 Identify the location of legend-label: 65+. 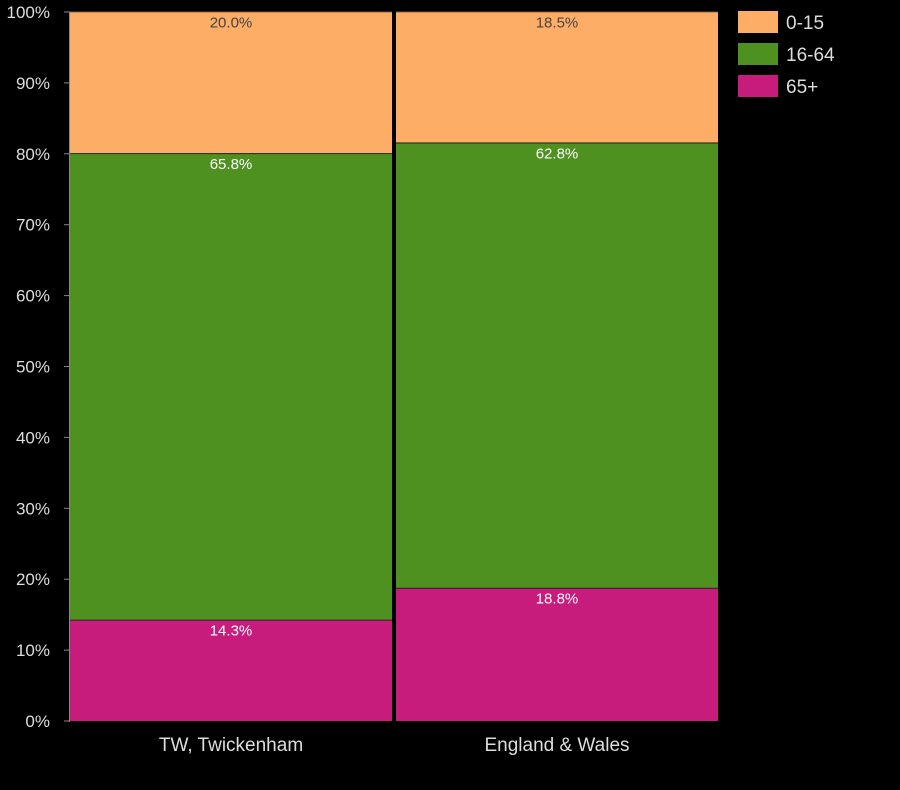
(802, 87).